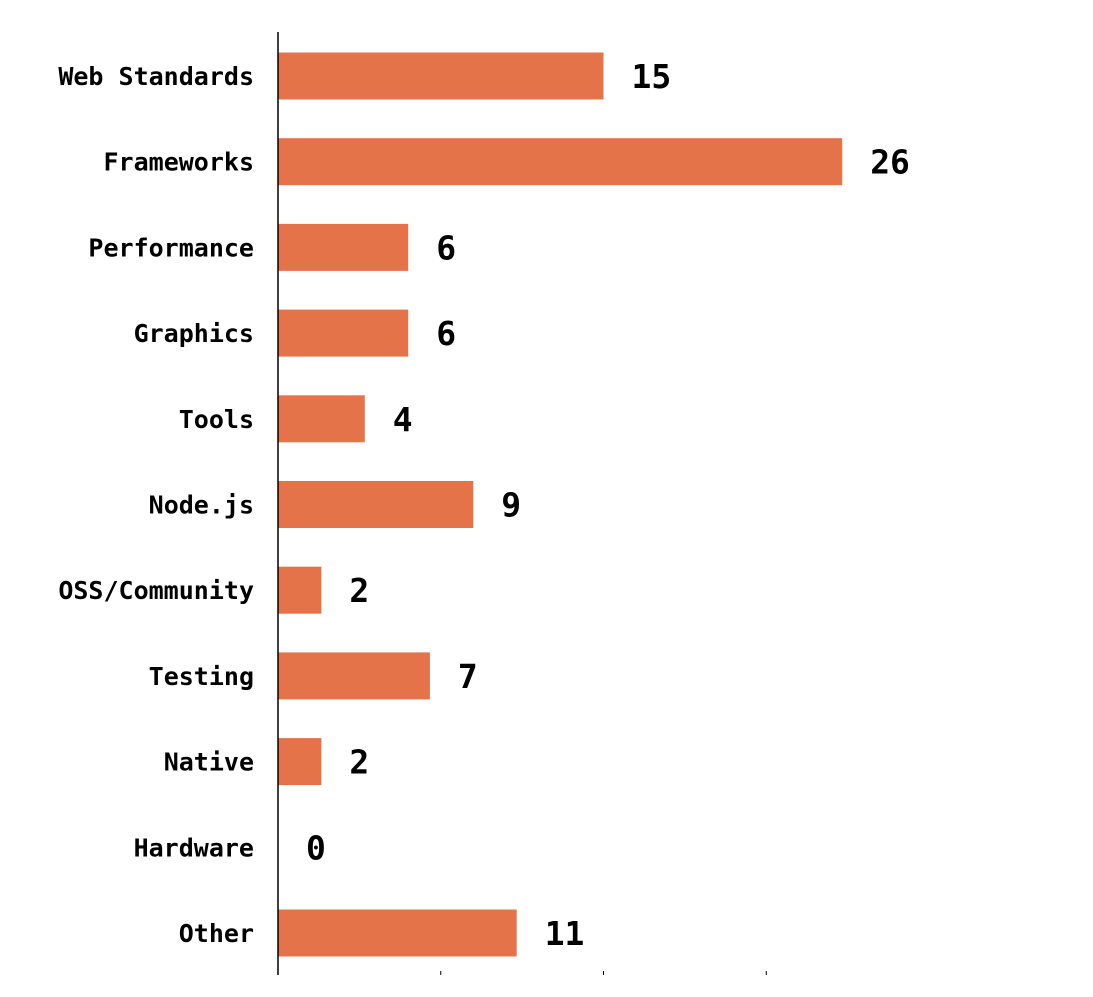  I want to click on bar-testing, so click(354, 676).